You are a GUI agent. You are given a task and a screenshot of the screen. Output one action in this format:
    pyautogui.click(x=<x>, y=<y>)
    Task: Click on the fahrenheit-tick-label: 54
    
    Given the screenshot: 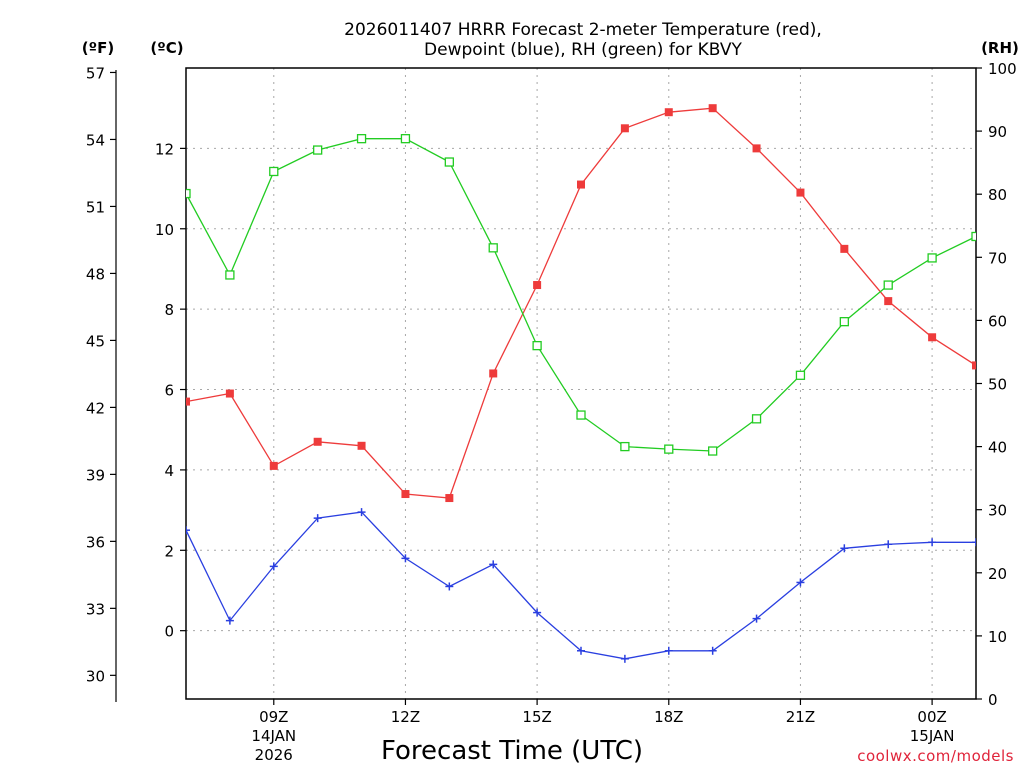 What is the action you would take?
    pyautogui.click(x=95, y=140)
    